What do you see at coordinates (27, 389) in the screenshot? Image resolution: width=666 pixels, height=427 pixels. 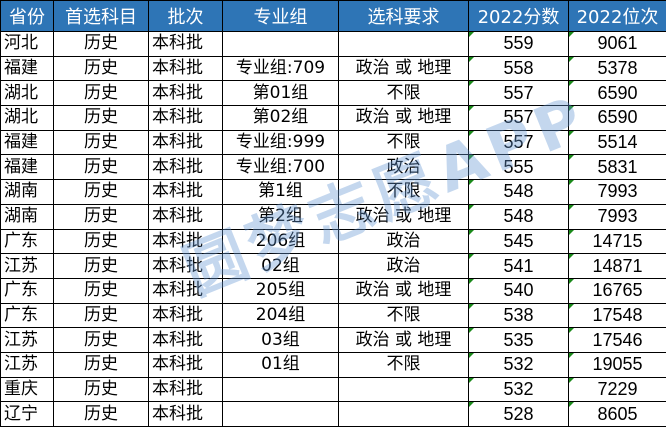 I see `table-cell: 重庆` at bounding box center [27, 389].